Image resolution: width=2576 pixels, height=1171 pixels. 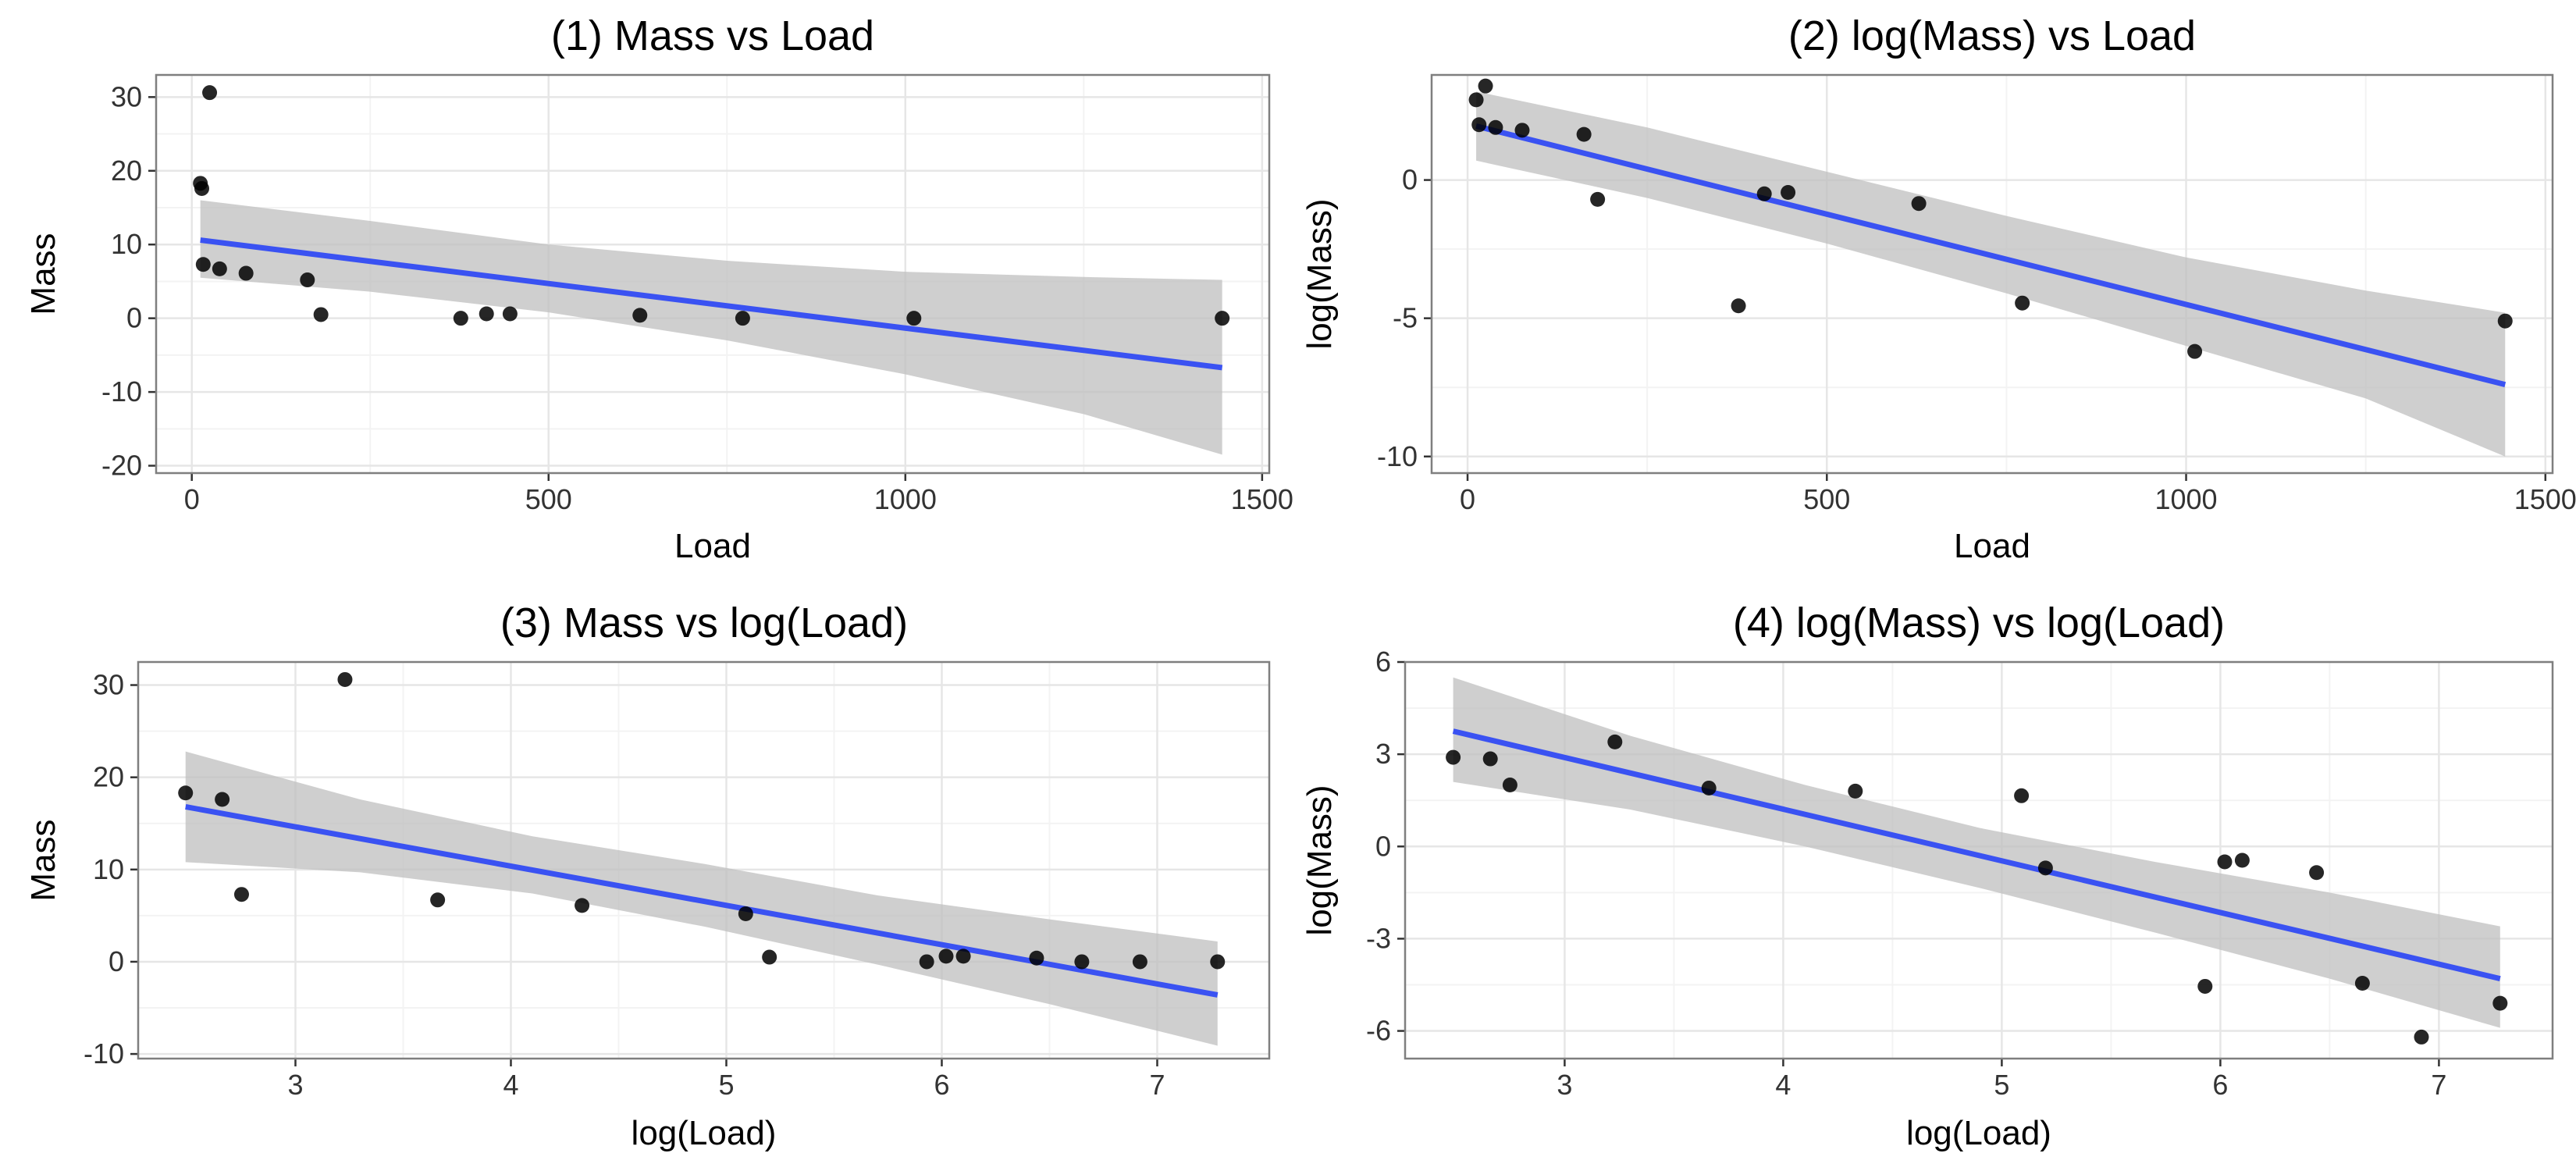 I want to click on panel-4-x-tick-label: 3, so click(x=1564, y=1085).